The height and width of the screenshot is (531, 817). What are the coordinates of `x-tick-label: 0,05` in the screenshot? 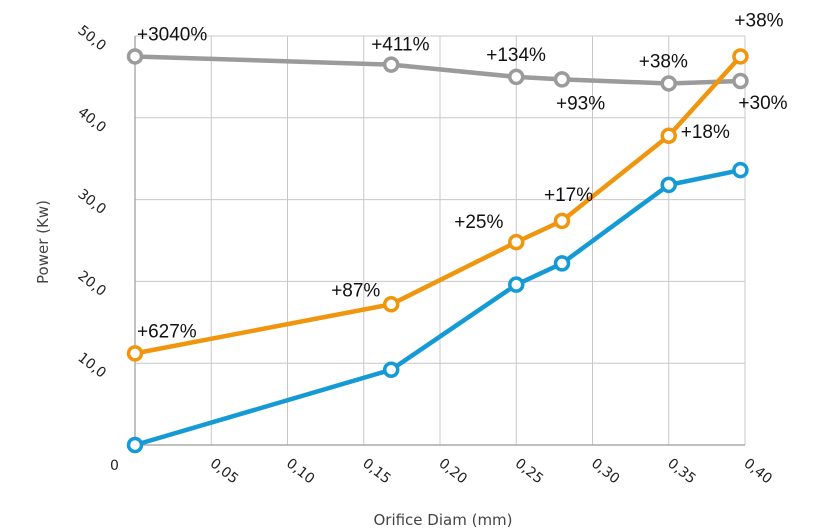 It's located at (224, 472).